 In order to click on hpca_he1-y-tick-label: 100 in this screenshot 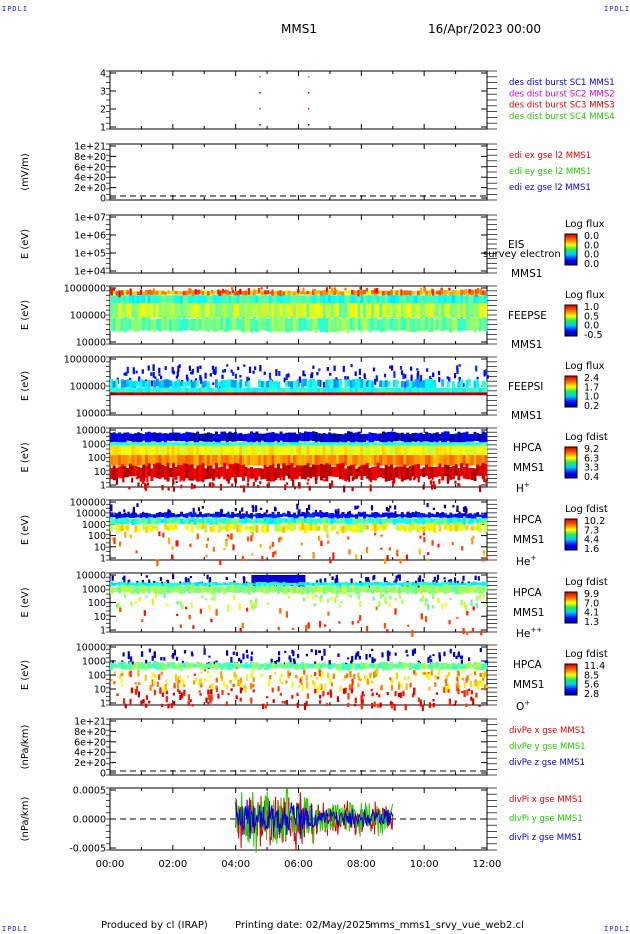, I will do `click(97, 536)`.